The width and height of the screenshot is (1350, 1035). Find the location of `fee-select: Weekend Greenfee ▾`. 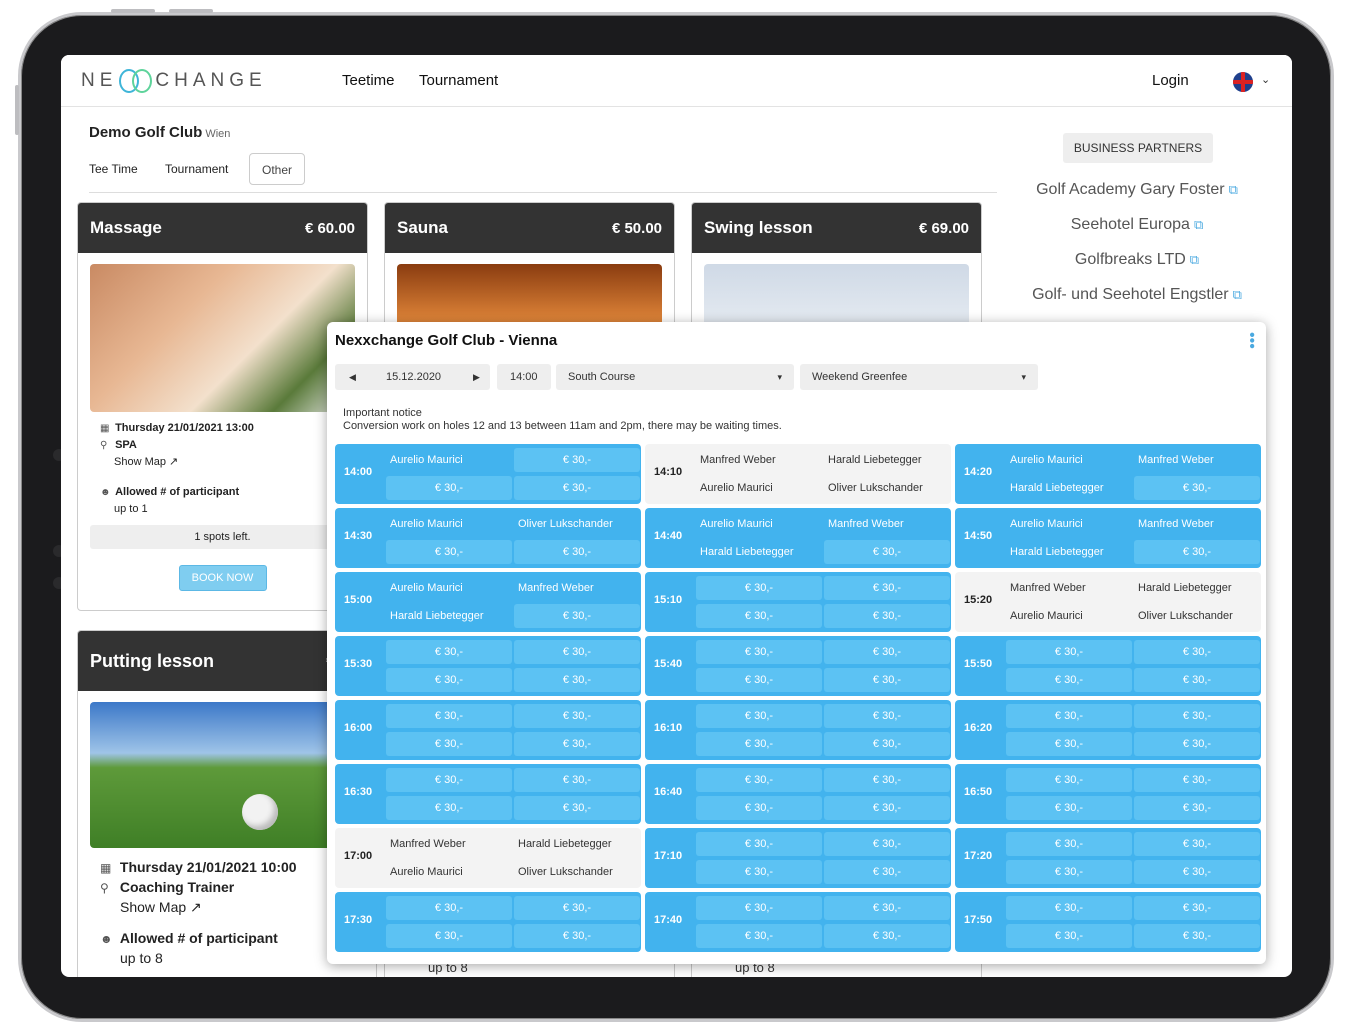

fee-select: Weekend Greenfee ▾ is located at coordinates (919, 377).